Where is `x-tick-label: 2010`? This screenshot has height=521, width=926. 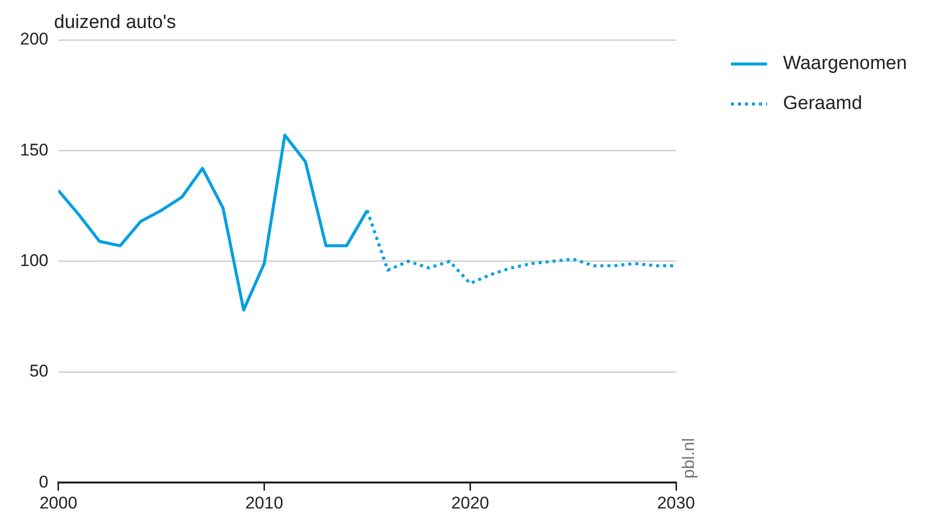 x-tick-label: 2010 is located at coordinates (264, 502).